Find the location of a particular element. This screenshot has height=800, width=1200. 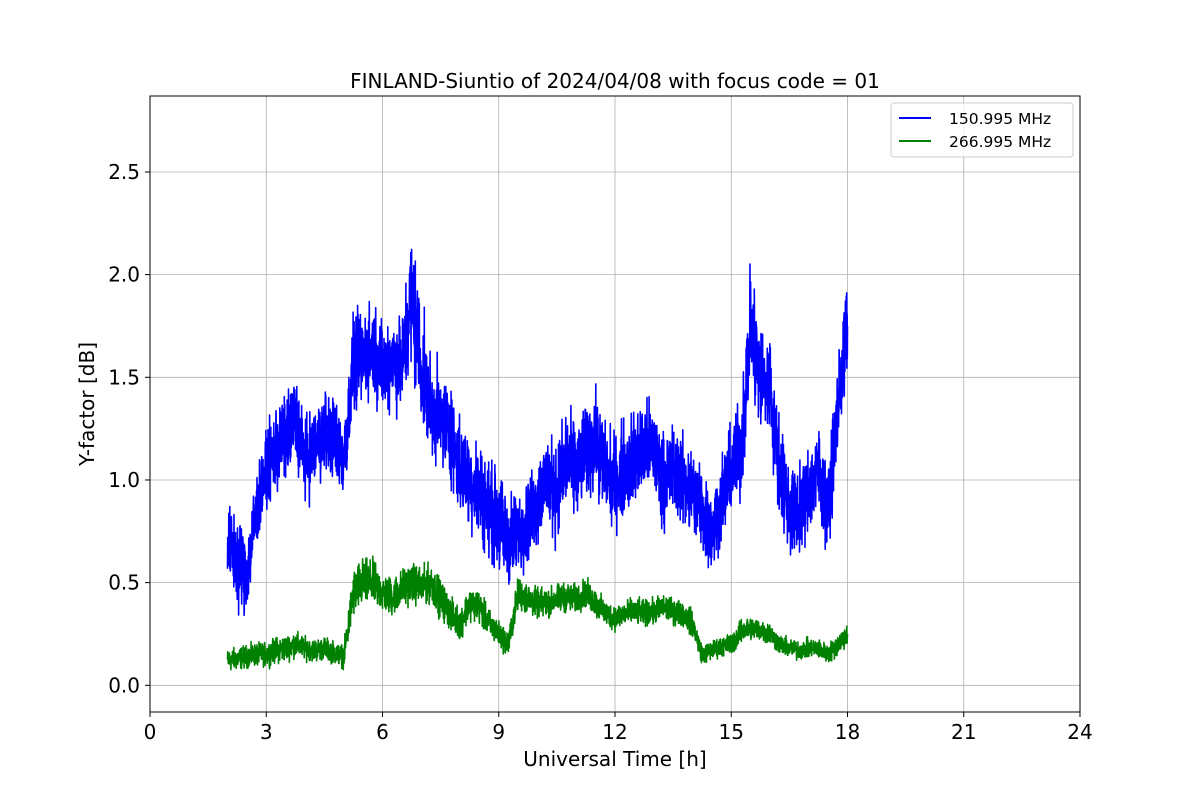

series-line-266mhz is located at coordinates (537, 613).